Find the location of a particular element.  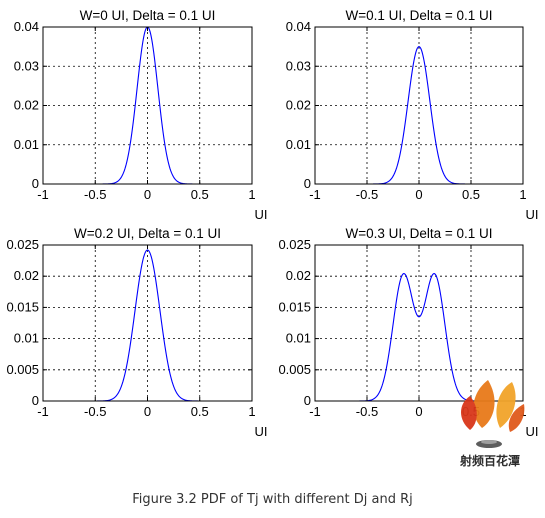

subplot-title: W=0.3 UI, Delta = 0.1 UI is located at coordinates (418, 233).